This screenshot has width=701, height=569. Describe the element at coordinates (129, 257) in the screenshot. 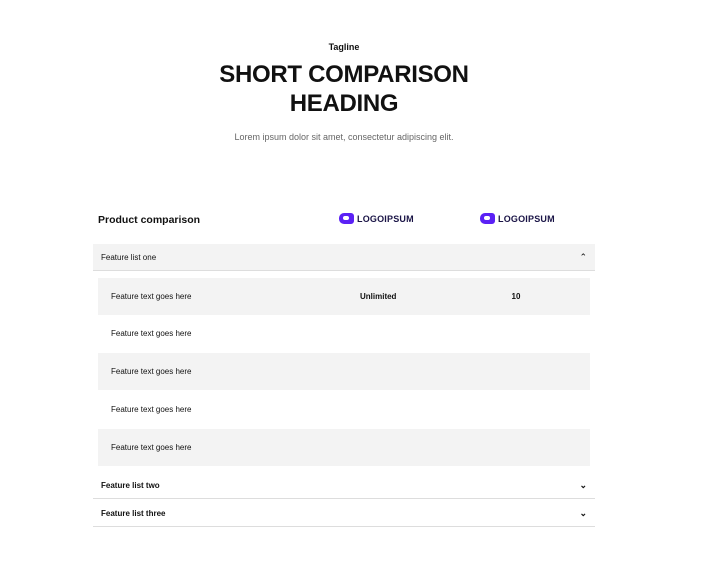

I see `group-label: Feature list one` at that location.